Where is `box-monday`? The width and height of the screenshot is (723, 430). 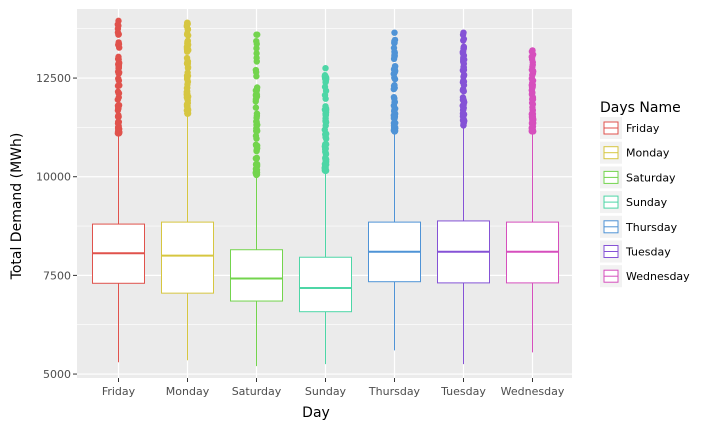
box-monday is located at coordinates (187, 190).